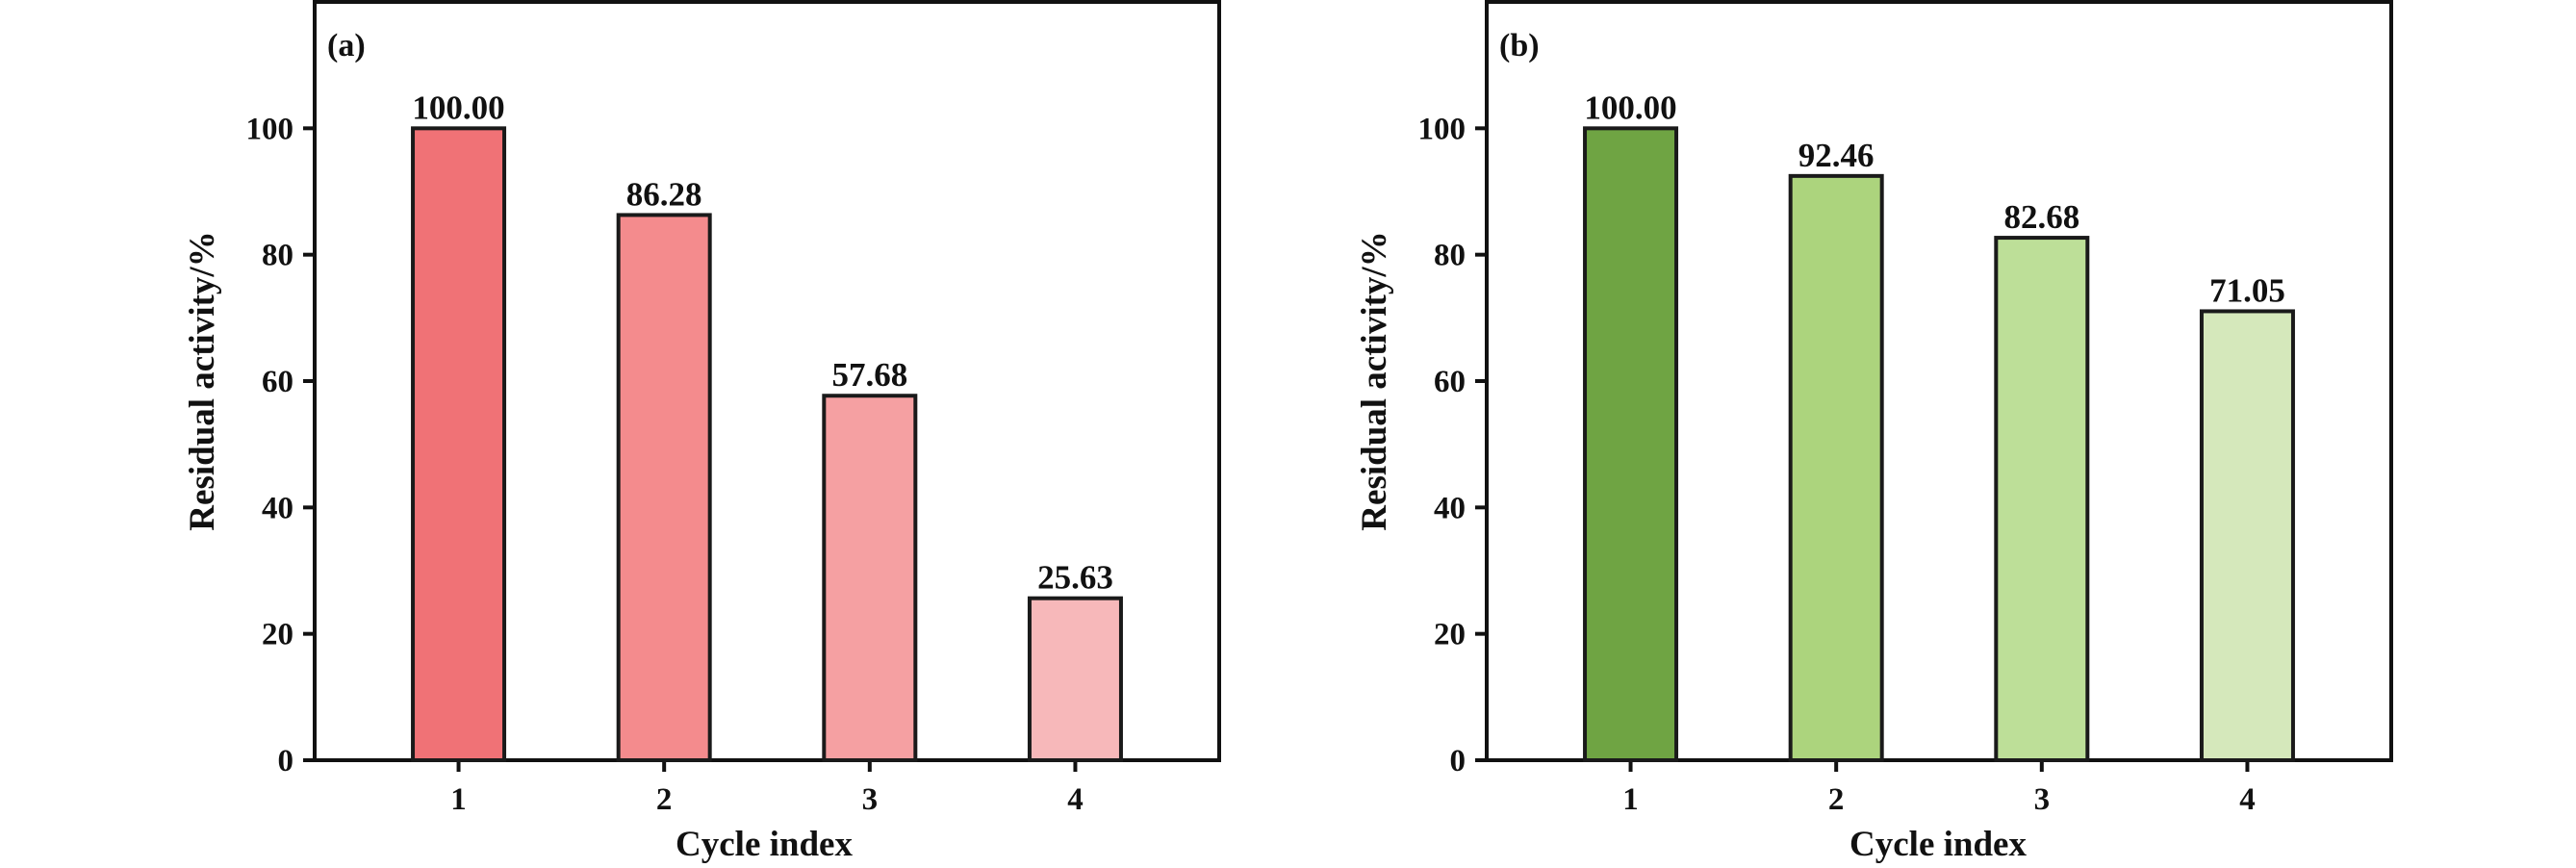  Describe the element at coordinates (1836, 155) in the screenshot. I see `data-label: 92.46` at that location.